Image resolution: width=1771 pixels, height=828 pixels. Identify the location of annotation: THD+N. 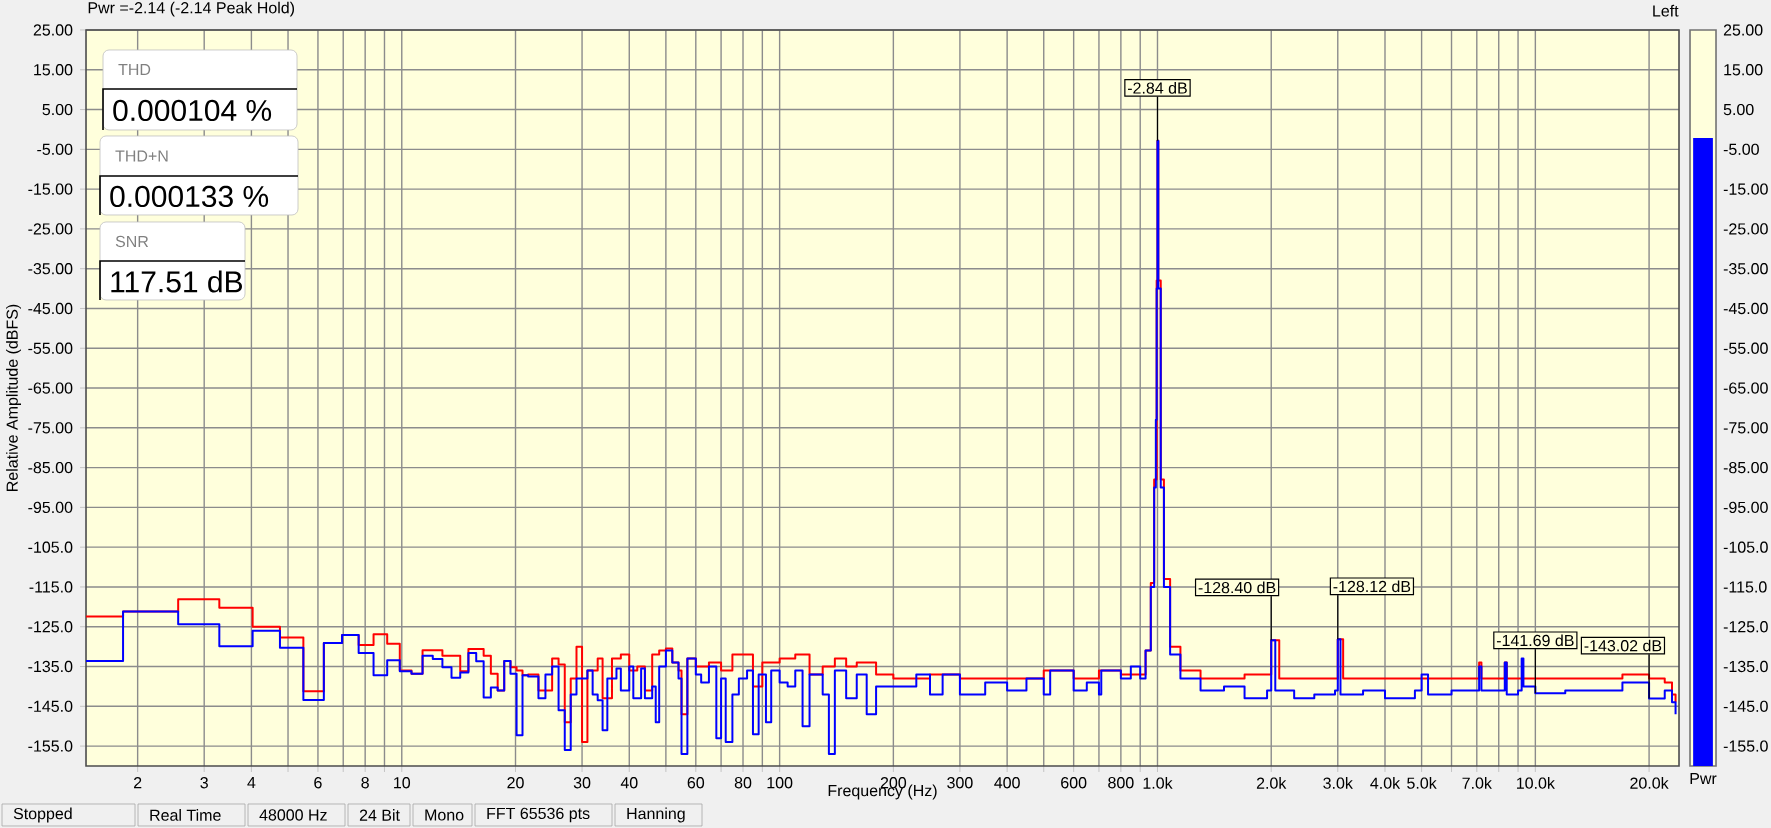
(141, 156).